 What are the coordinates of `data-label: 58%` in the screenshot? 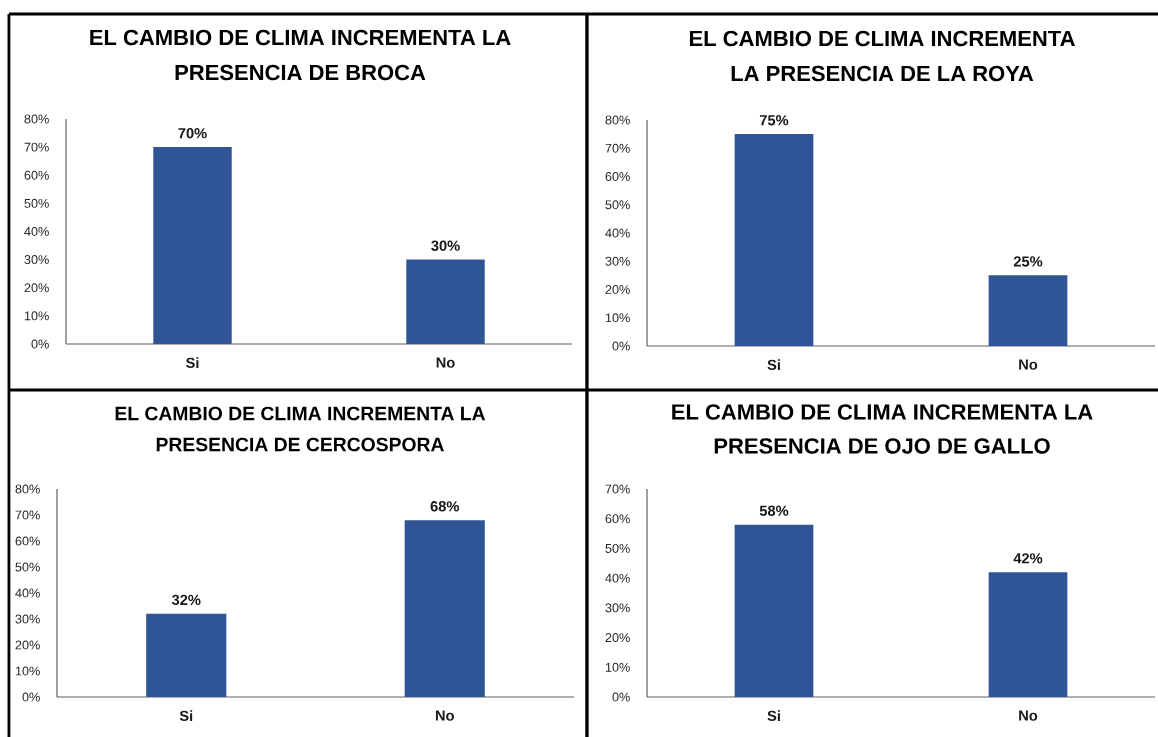 It's located at (774, 510).